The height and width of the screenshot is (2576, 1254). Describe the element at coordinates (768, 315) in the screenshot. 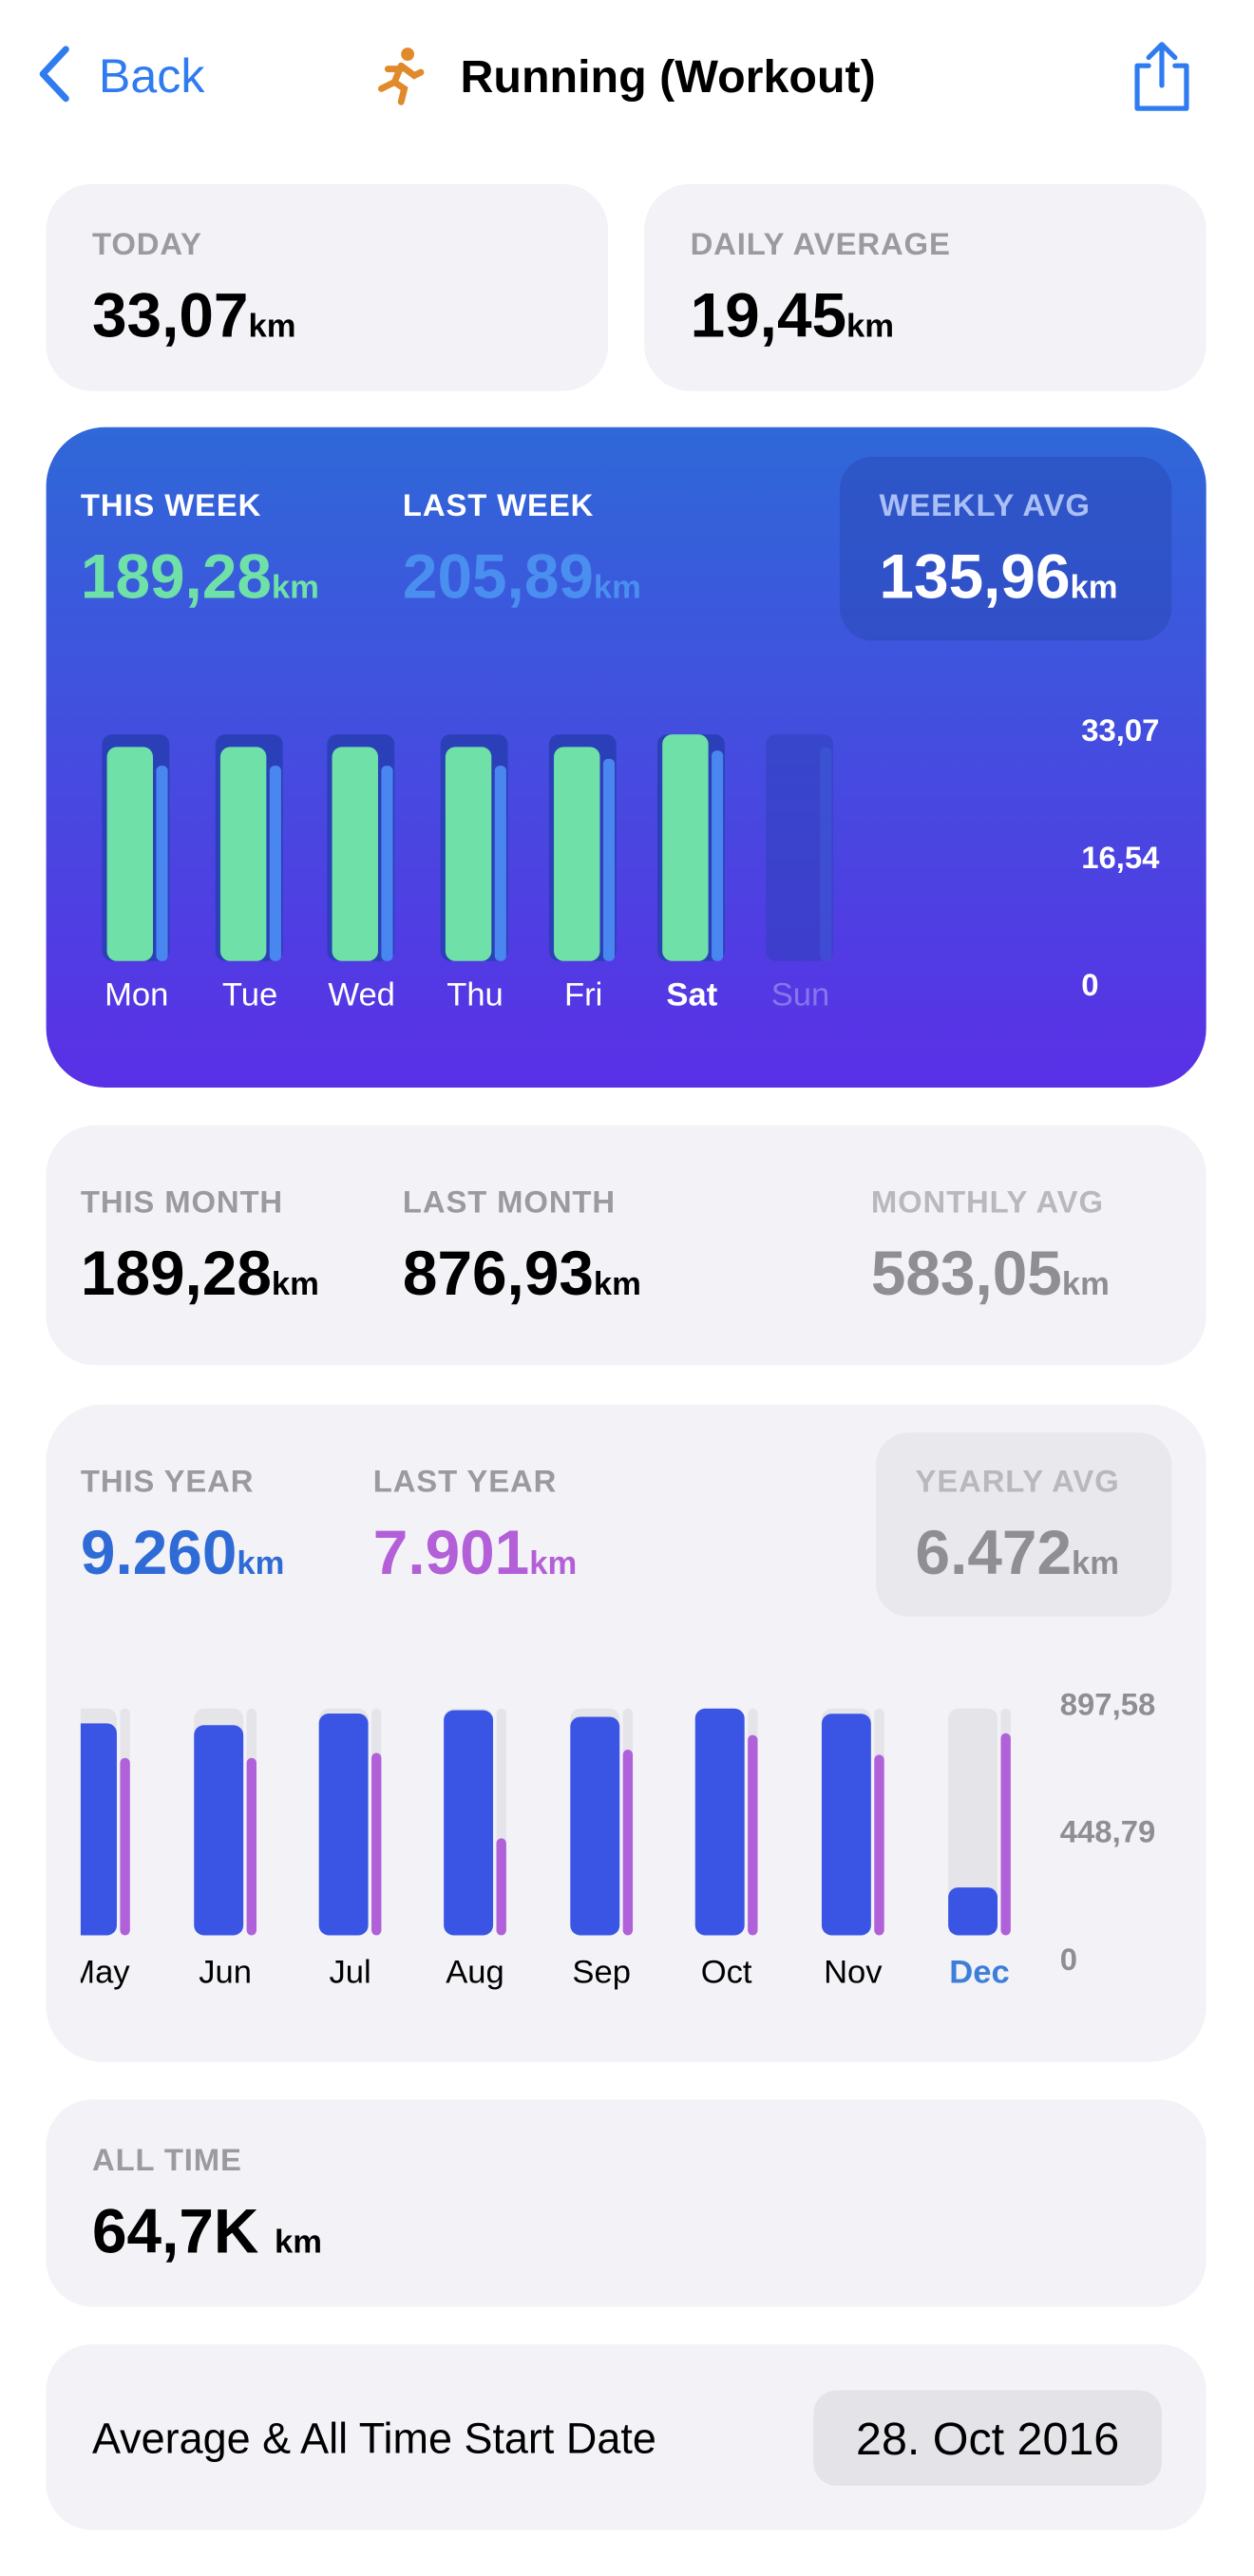

I see `value: 19,45` at that location.